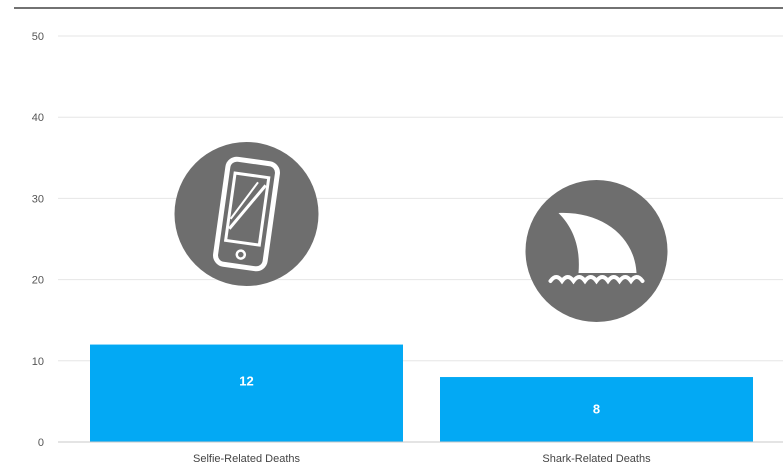 The height and width of the screenshot is (467, 783). What do you see at coordinates (38, 199) in the screenshot?
I see `y-tick-label: 30` at bounding box center [38, 199].